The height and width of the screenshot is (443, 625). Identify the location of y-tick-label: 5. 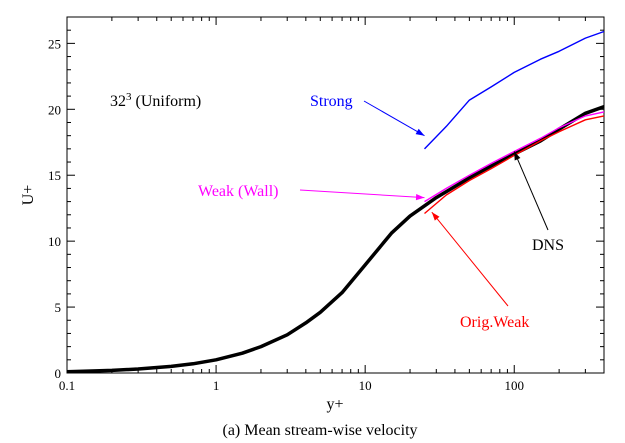
(58, 307).